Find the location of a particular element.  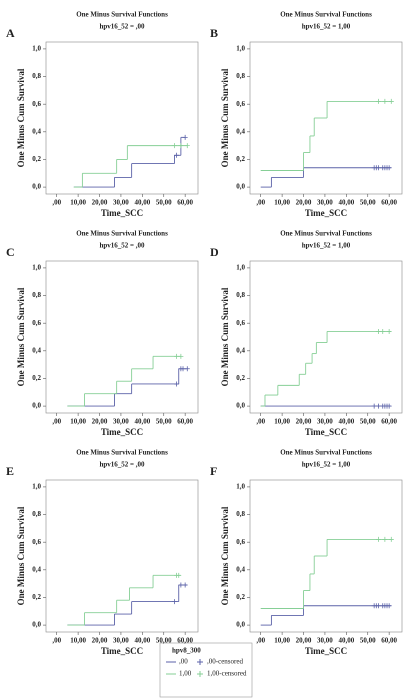

panel-letter: F is located at coordinates (213, 471).